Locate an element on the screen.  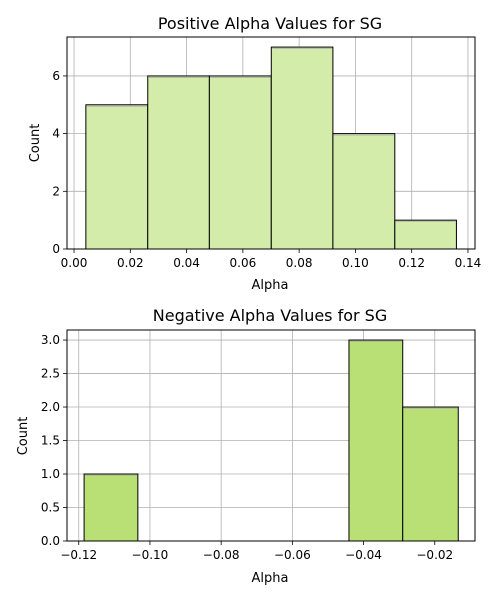
y-tick-label: 4 is located at coordinates (56, 134).